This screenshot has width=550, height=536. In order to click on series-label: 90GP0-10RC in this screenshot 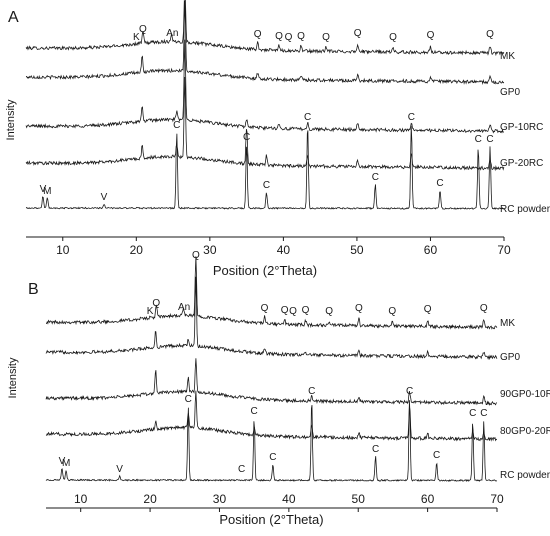, I will do `click(525, 394)`.